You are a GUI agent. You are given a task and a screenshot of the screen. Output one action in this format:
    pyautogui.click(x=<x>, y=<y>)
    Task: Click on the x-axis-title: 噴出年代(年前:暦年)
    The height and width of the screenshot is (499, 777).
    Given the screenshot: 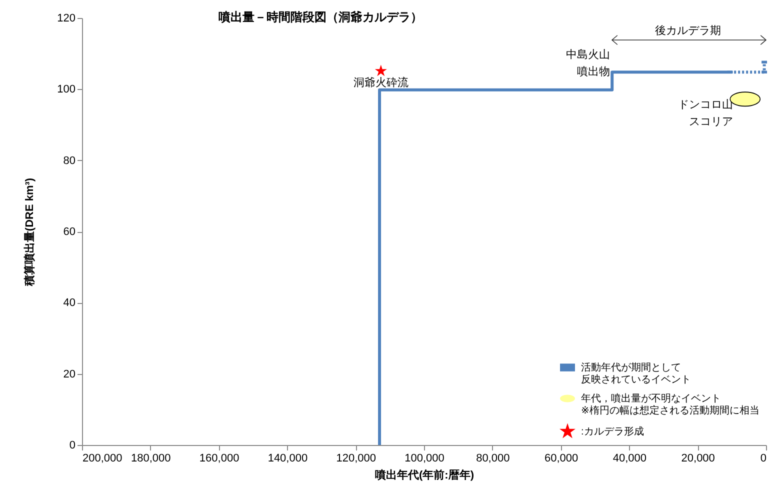 What is the action you would take?
    pyautogui.click(x=424, y=475)
    